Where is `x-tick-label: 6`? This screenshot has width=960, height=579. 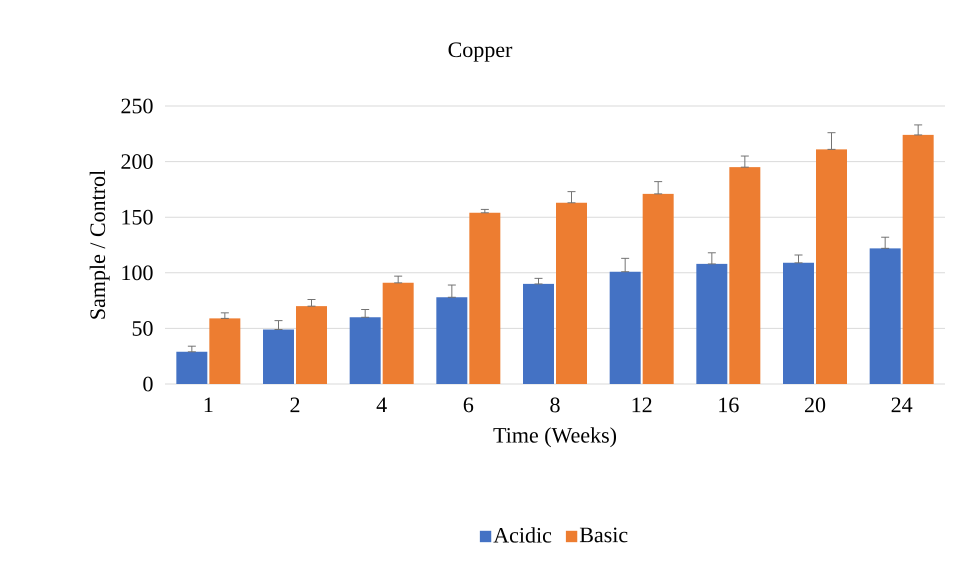 x-tick-label: 6 is located at coordinates (469, 405).